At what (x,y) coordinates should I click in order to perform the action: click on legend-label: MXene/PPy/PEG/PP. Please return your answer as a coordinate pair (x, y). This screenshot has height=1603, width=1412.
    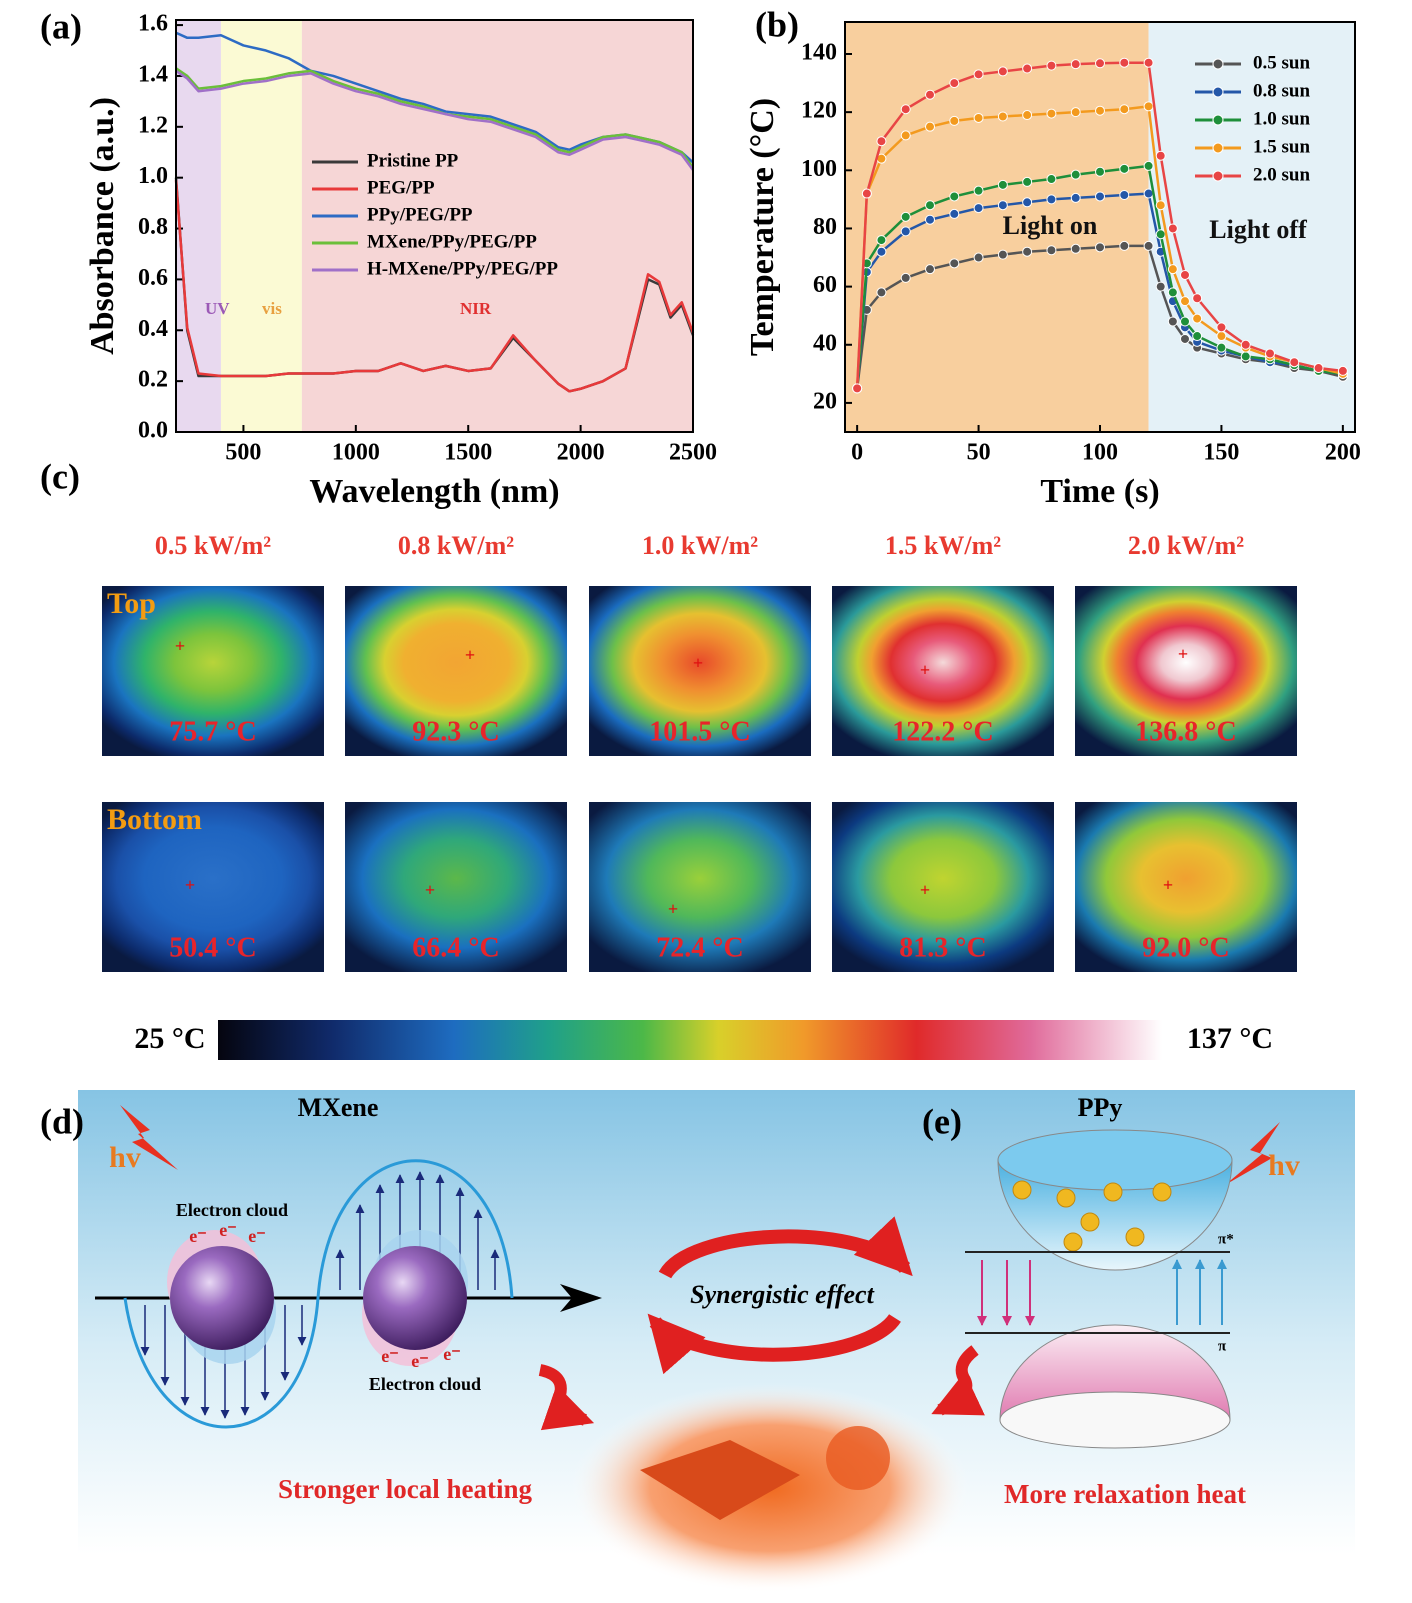
    Looking at the image, I should click on (452, 241).